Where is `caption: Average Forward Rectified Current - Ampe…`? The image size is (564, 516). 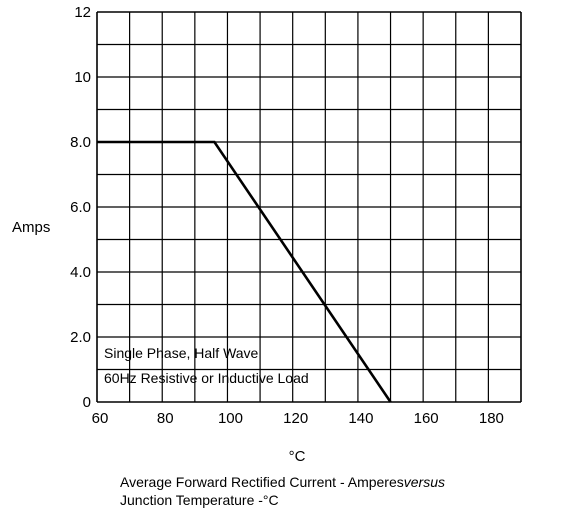 caption: Average Forward Rectified Current - Ampe… is located at coordinates (282, 482).